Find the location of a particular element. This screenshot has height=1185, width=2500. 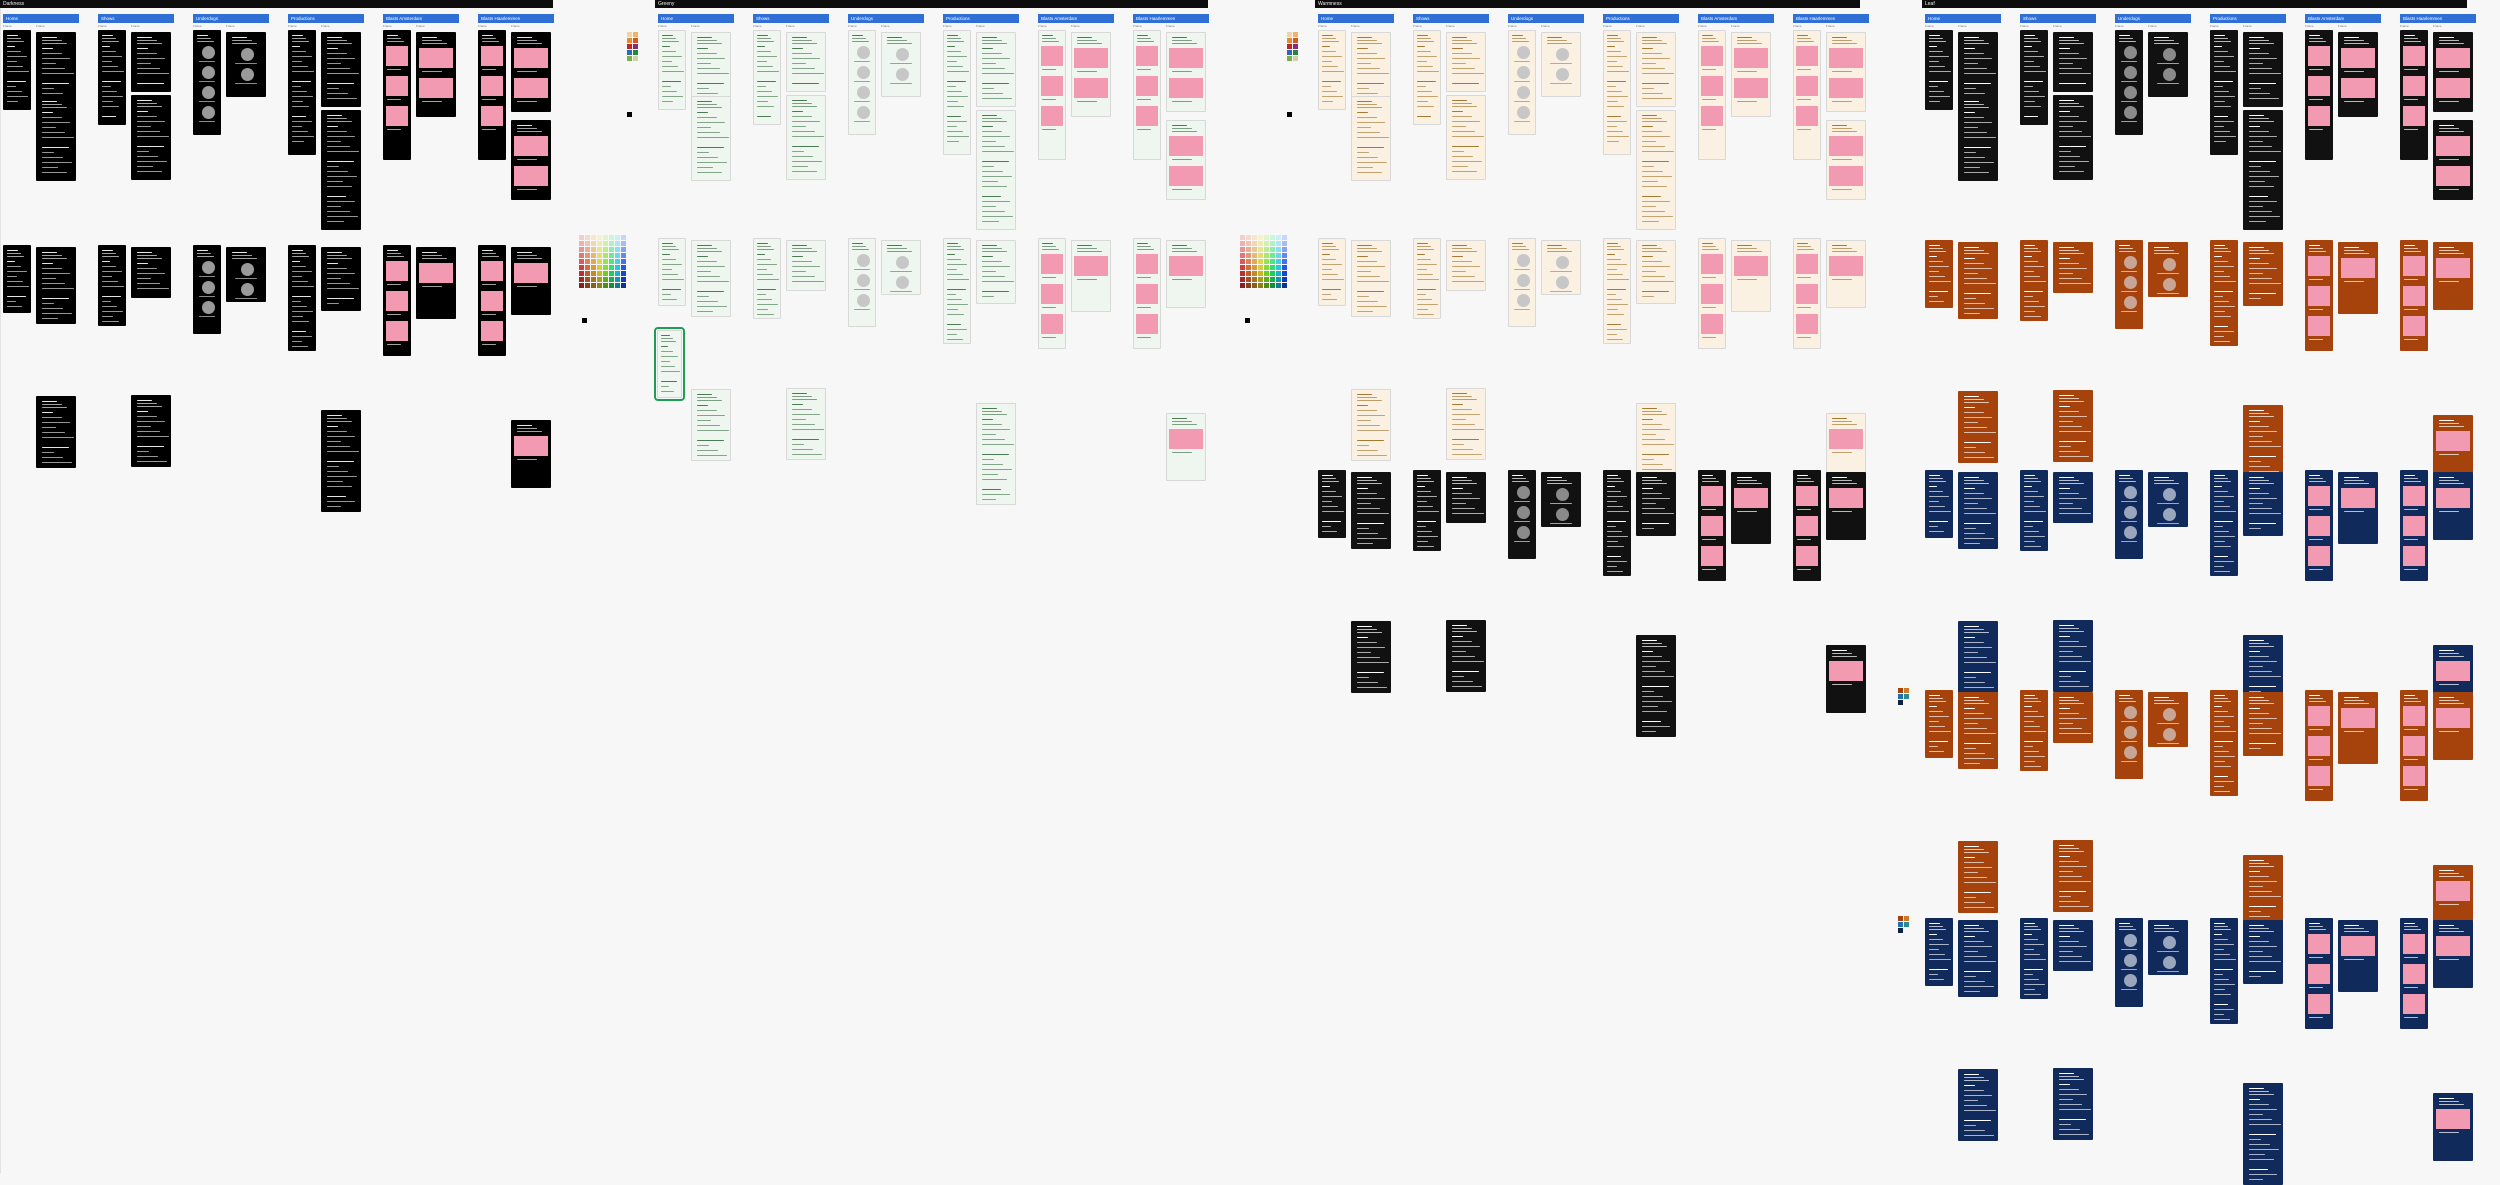

page-tab-blasts-amsterdam: Blasts Amsterdam is located at coordinates (1736, 18).